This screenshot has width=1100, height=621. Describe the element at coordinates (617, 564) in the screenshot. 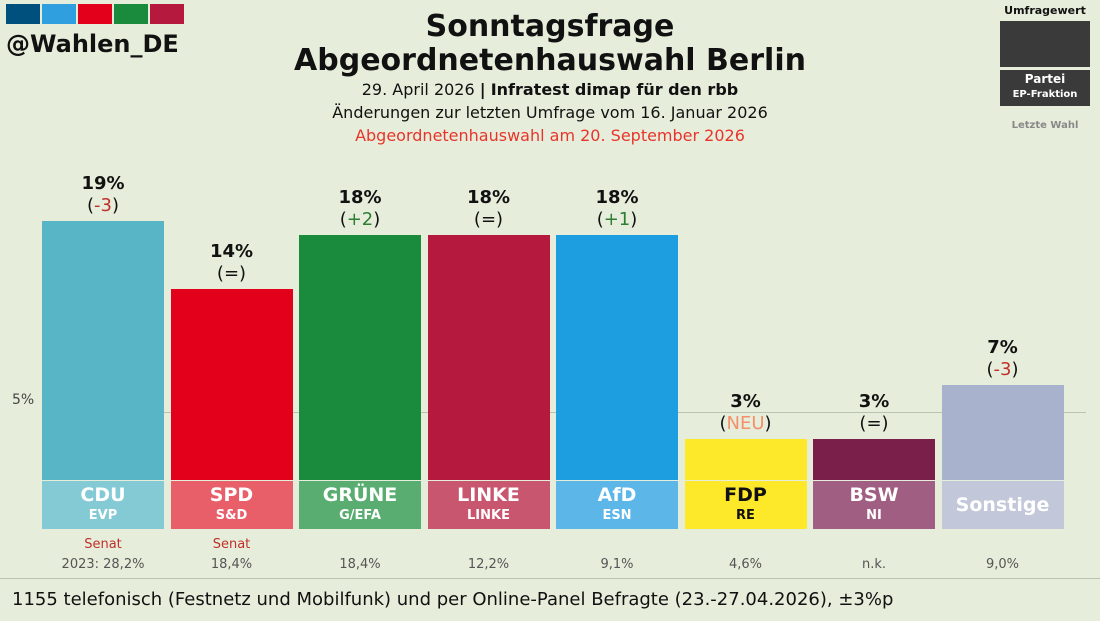

I see `last-election-value: 9,1%` at that location.